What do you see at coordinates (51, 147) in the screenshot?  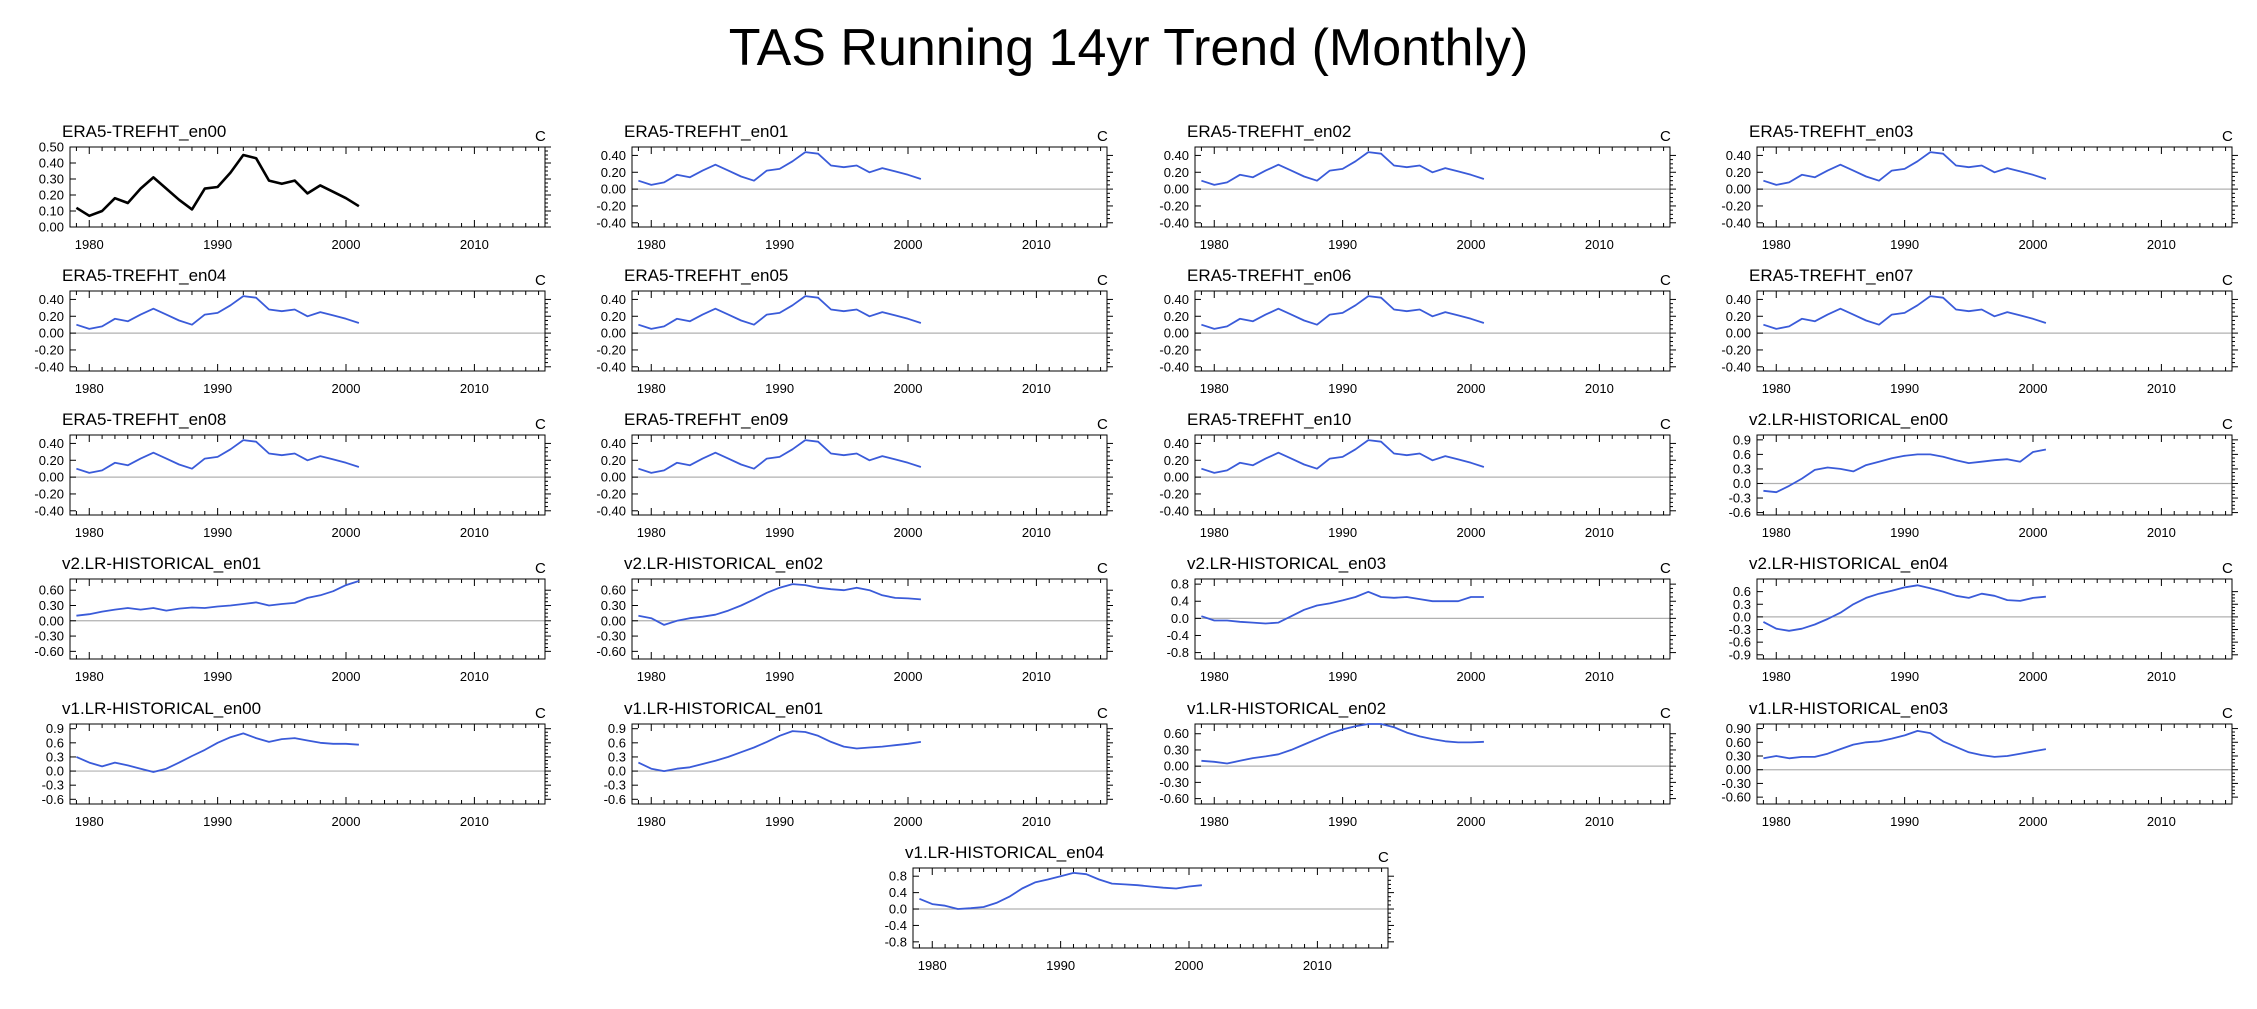 I see `y-tick-label: 0.50` at bounding box center [51, 147].